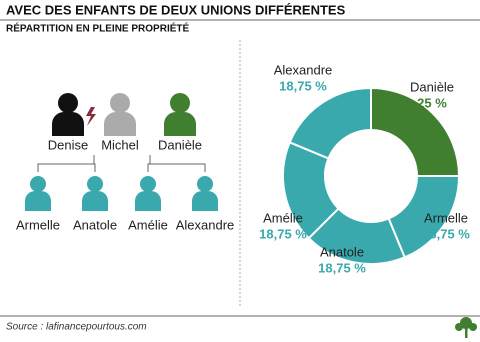  I want to click on conflict-icon, so click(91, 116).